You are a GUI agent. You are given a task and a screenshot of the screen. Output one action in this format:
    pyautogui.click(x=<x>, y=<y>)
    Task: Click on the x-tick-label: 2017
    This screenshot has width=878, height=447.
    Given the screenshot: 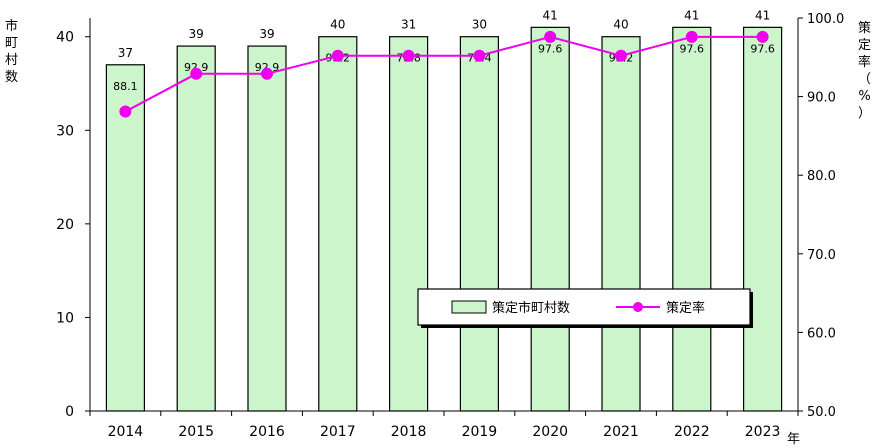 What is the action you would take?
    pyautogui.click(x=338, y=432)
    